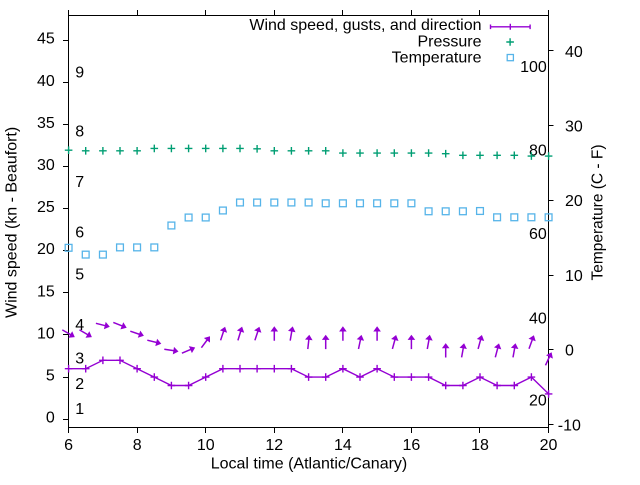 The image size is (640, 485). What do you see at coordinates (412, 445) in the screenshot?
I see `svg-text: 16` at bounding box center [412, 445].